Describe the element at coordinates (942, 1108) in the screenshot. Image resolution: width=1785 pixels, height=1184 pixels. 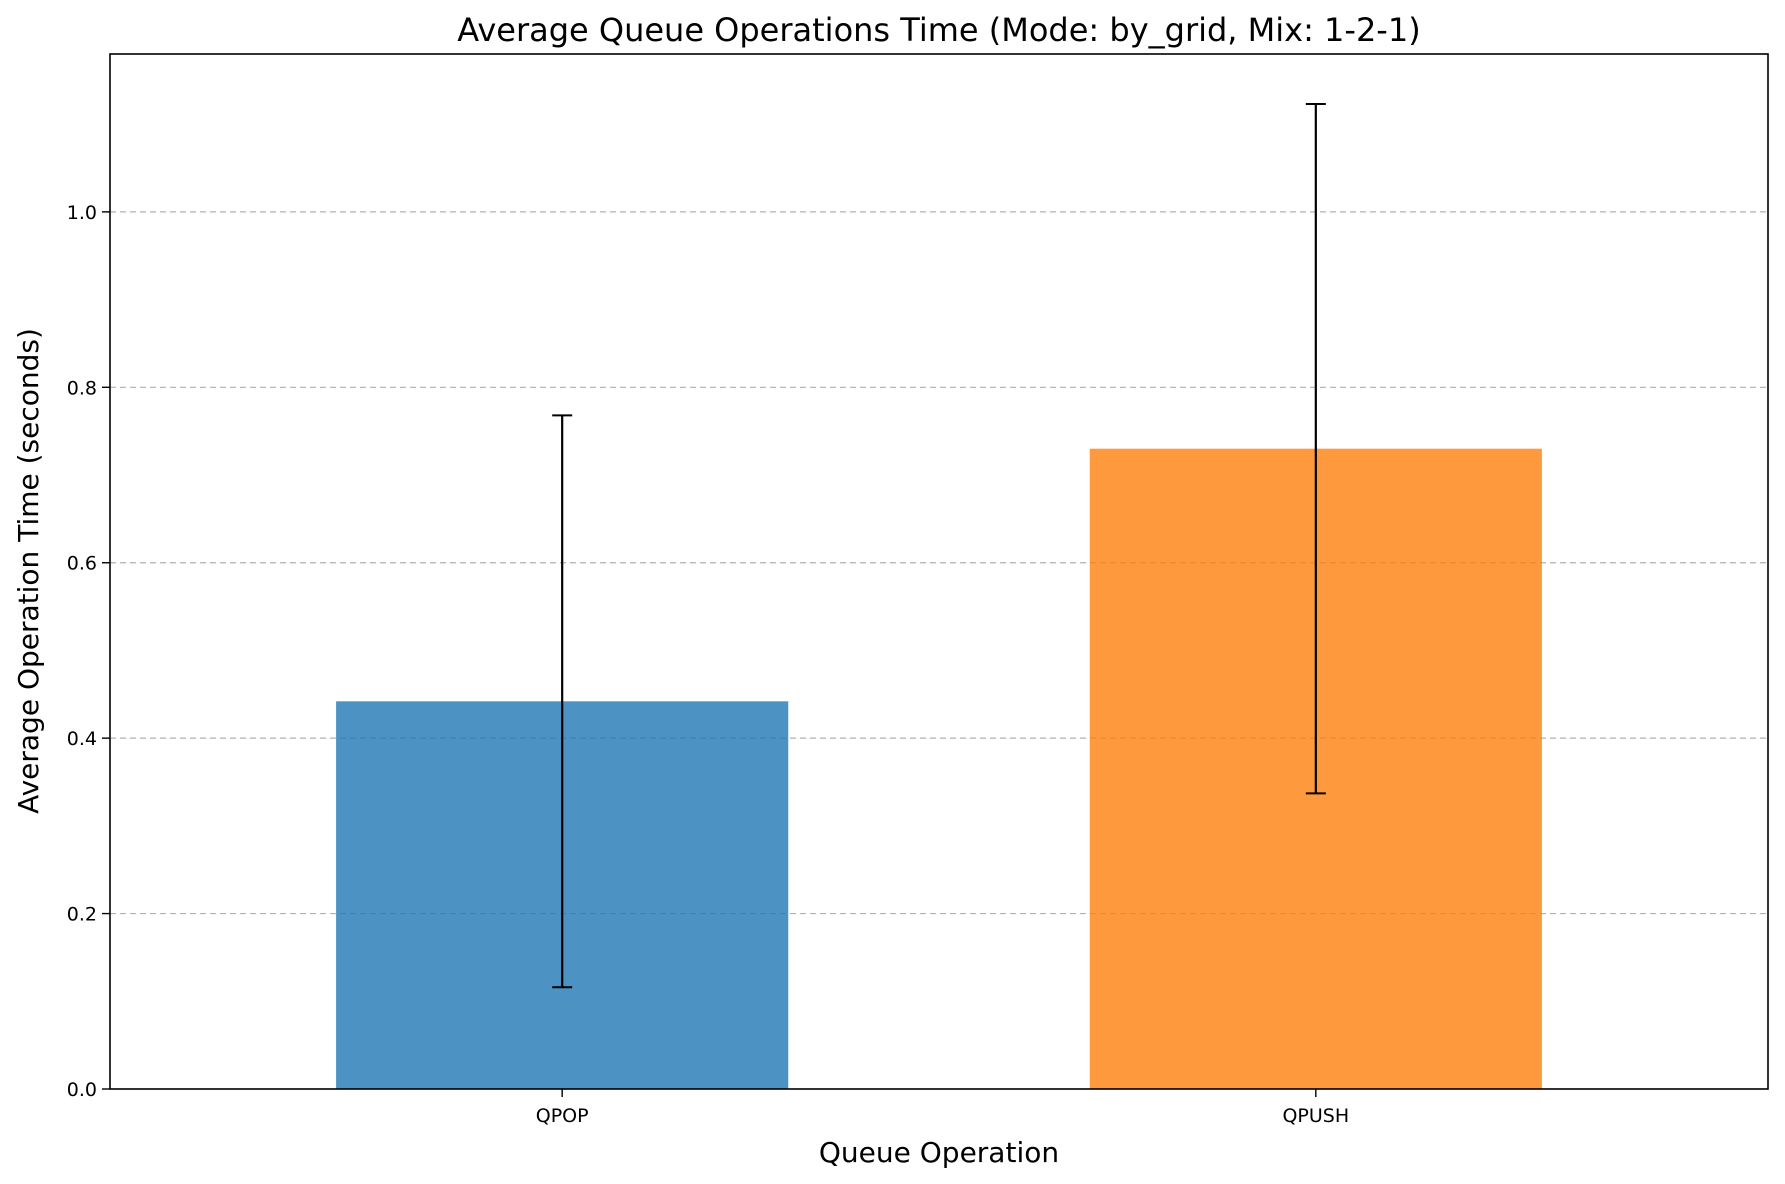
I see `x-axis-ticks: QPOP QPUSH` at that location.